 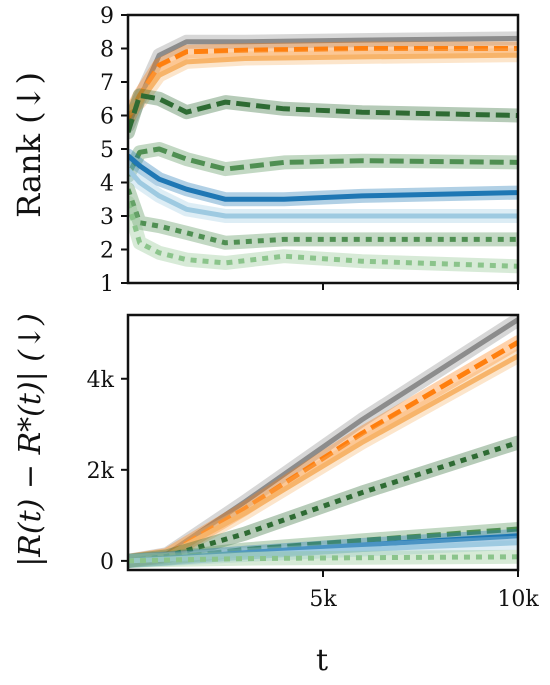 What do you see at coordinates (107, 150) in the screenshot?
I see `y-tick-label: 5` at bounding box center [107, 150].